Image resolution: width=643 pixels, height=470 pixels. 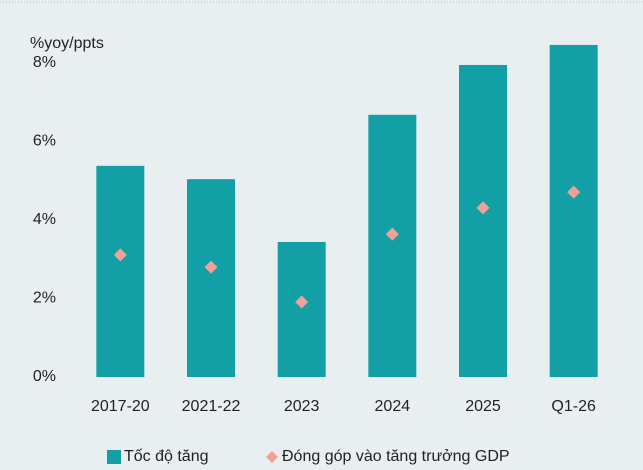 What do you see at coordinates (211, 406) in the screenshot?
I see `x-tick-label: 2021-22` at bounding box center [211, 406].